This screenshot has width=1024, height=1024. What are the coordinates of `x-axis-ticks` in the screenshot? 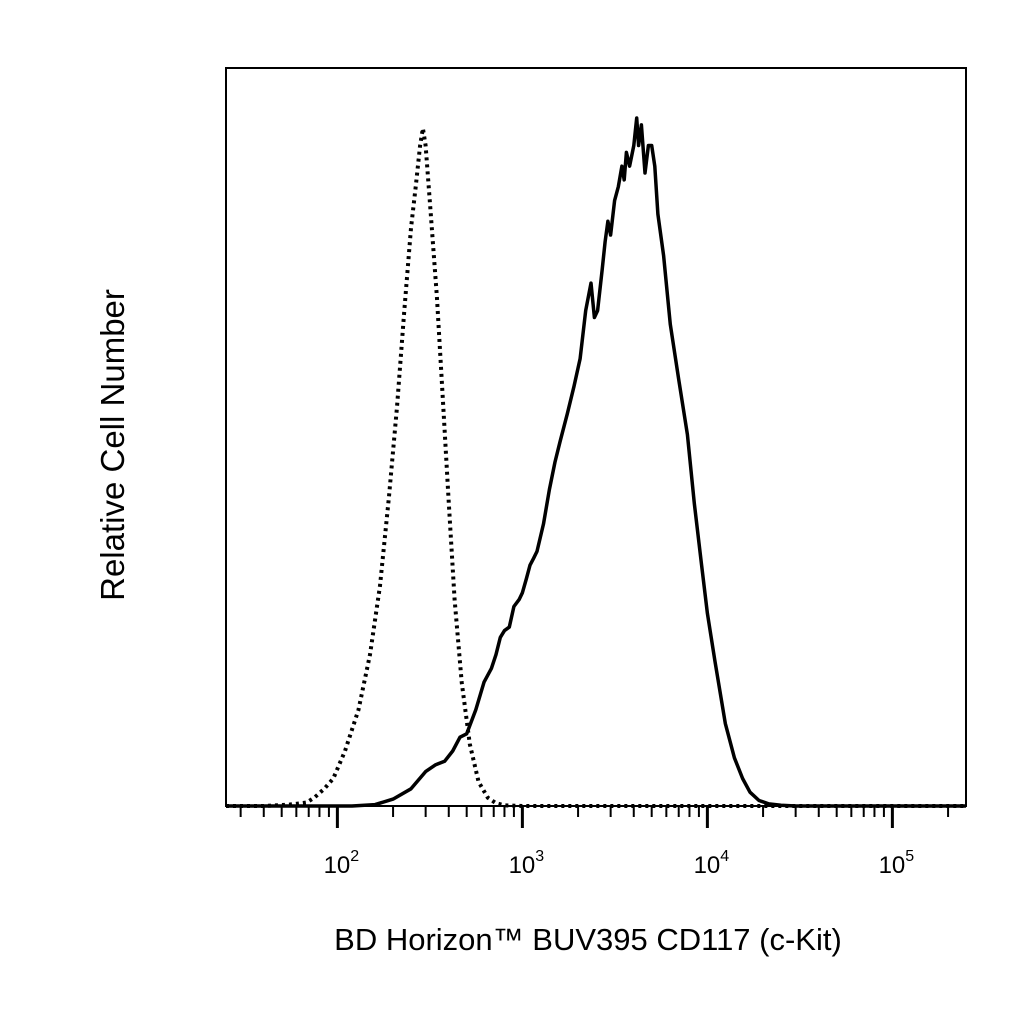 It's located at (594, 817).